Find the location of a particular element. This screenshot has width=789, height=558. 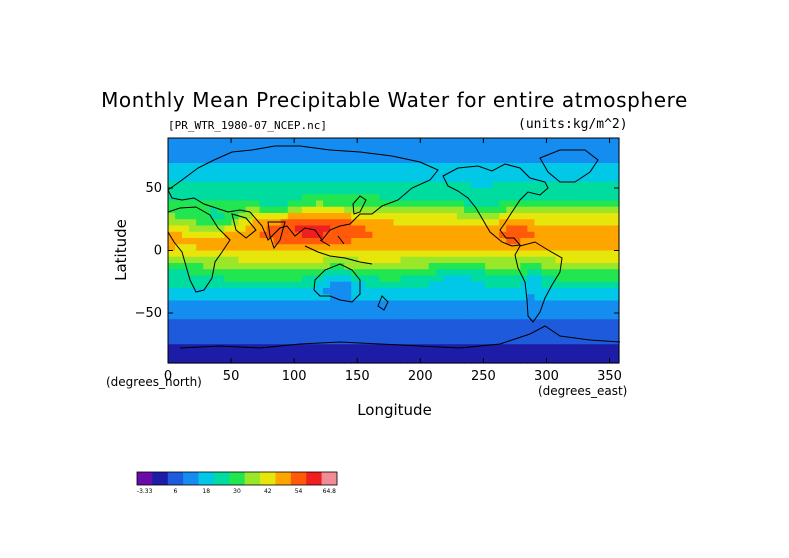

x-tick-label: 150 is located at coordinates (357, 376).